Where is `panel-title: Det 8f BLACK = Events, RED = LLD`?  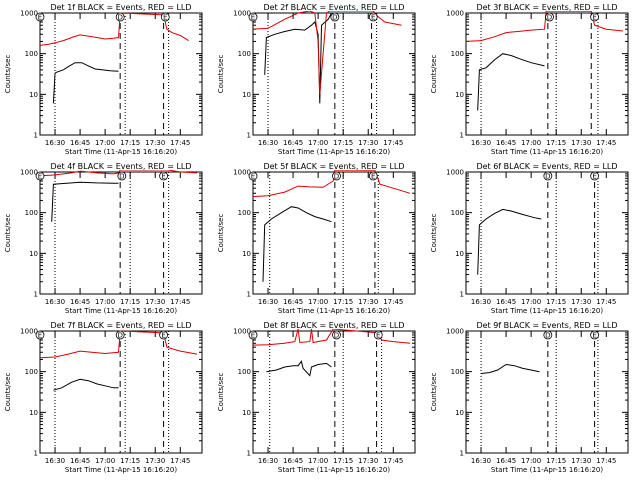 panel-title: Det 8f BLACK = Events, RED = LLD is located at coordinates (333, 325).